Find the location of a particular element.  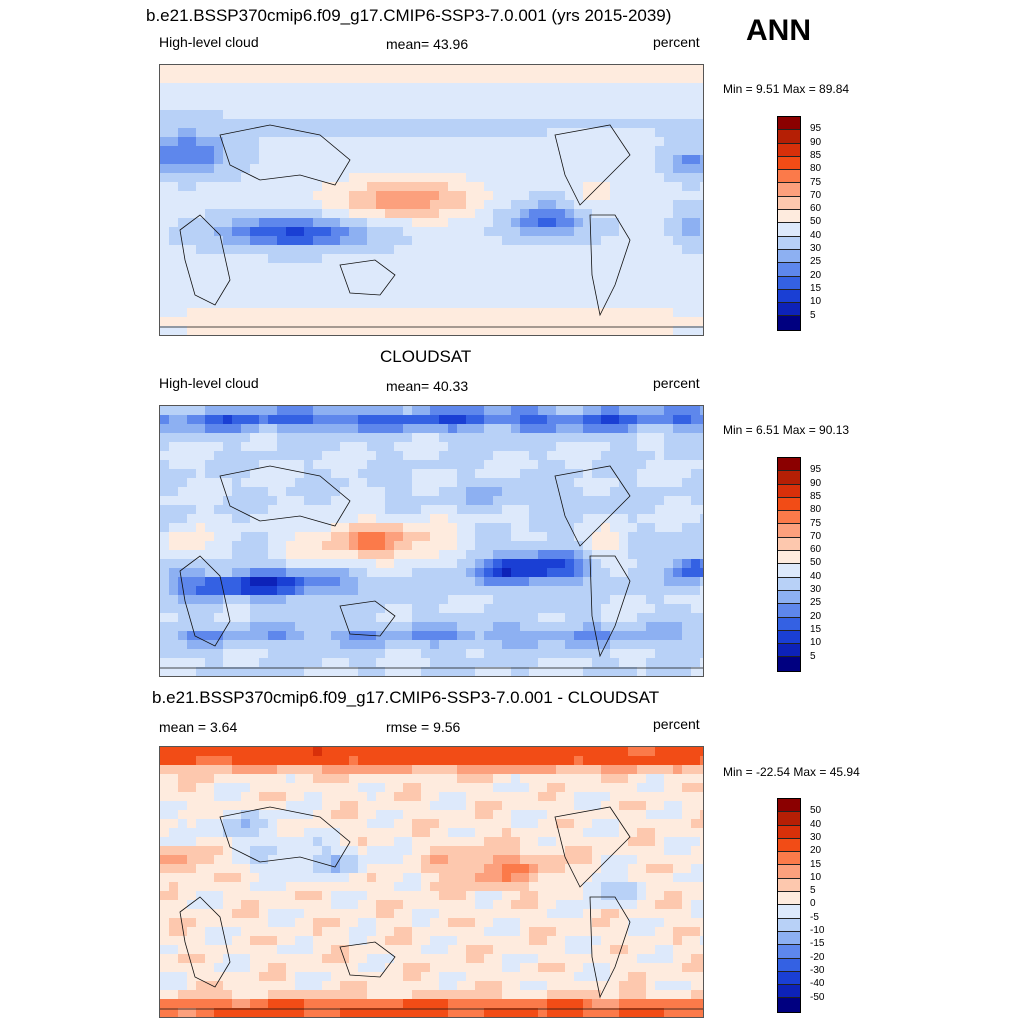

panel-2-colorbar is located at coordinates (789, 564).